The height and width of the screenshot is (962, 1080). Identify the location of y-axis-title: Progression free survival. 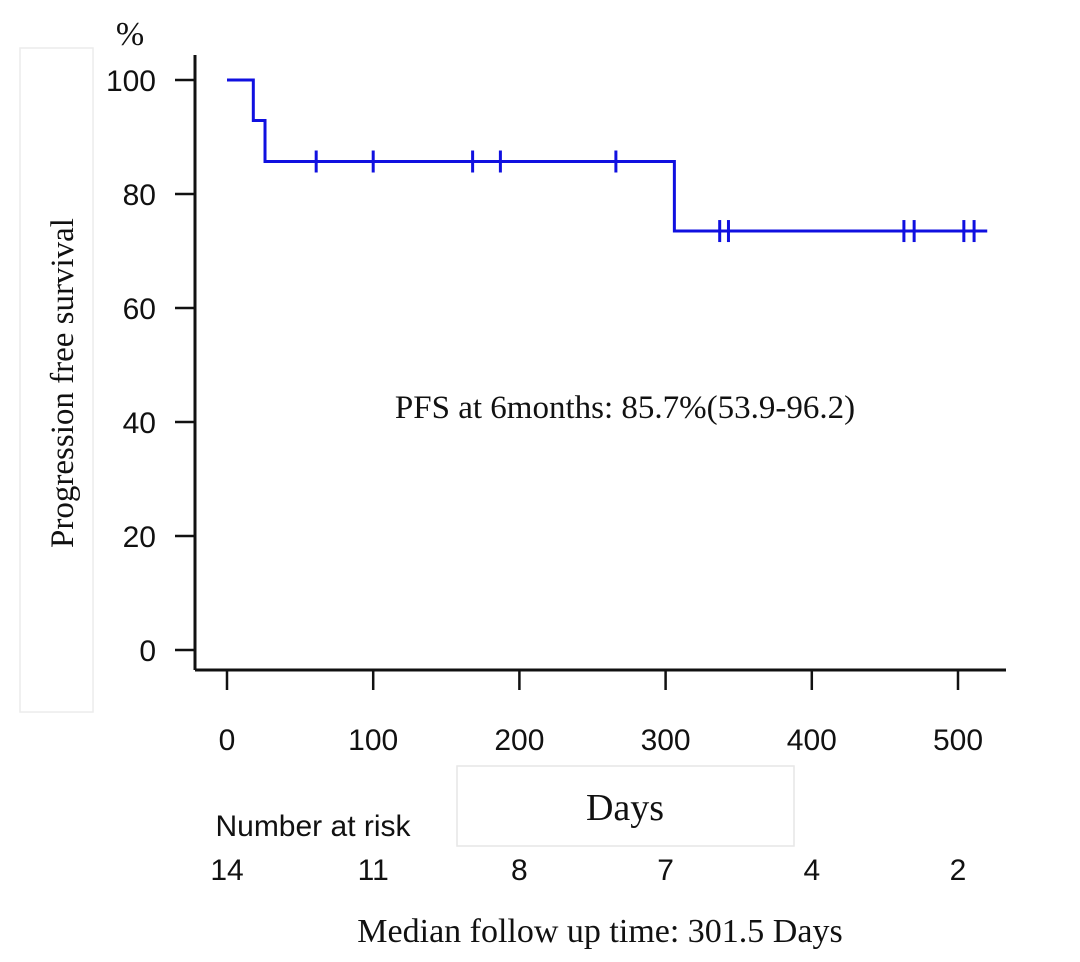
(63, 383).